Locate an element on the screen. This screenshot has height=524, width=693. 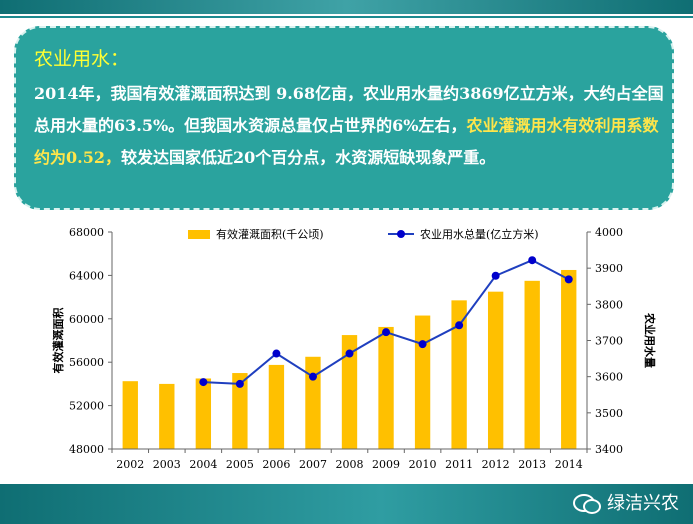
left-tick-label: 64000 is located at coordinates (86, 275).